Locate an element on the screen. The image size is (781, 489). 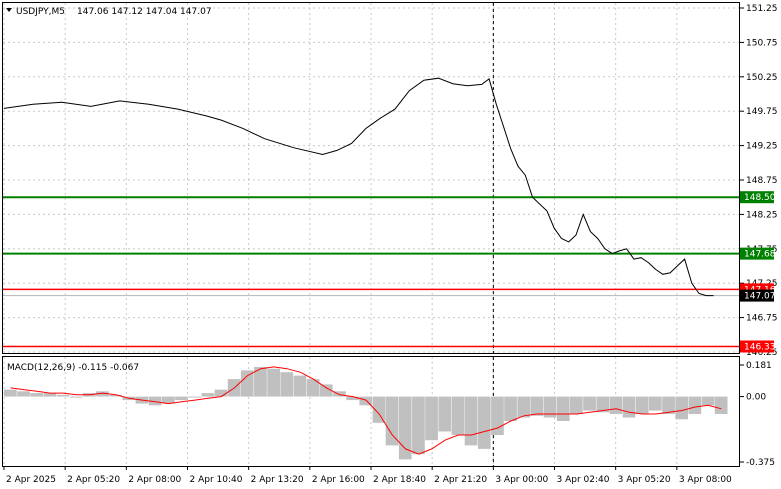
y-tick-label: 146.75 is located at coordinates (762, 319).